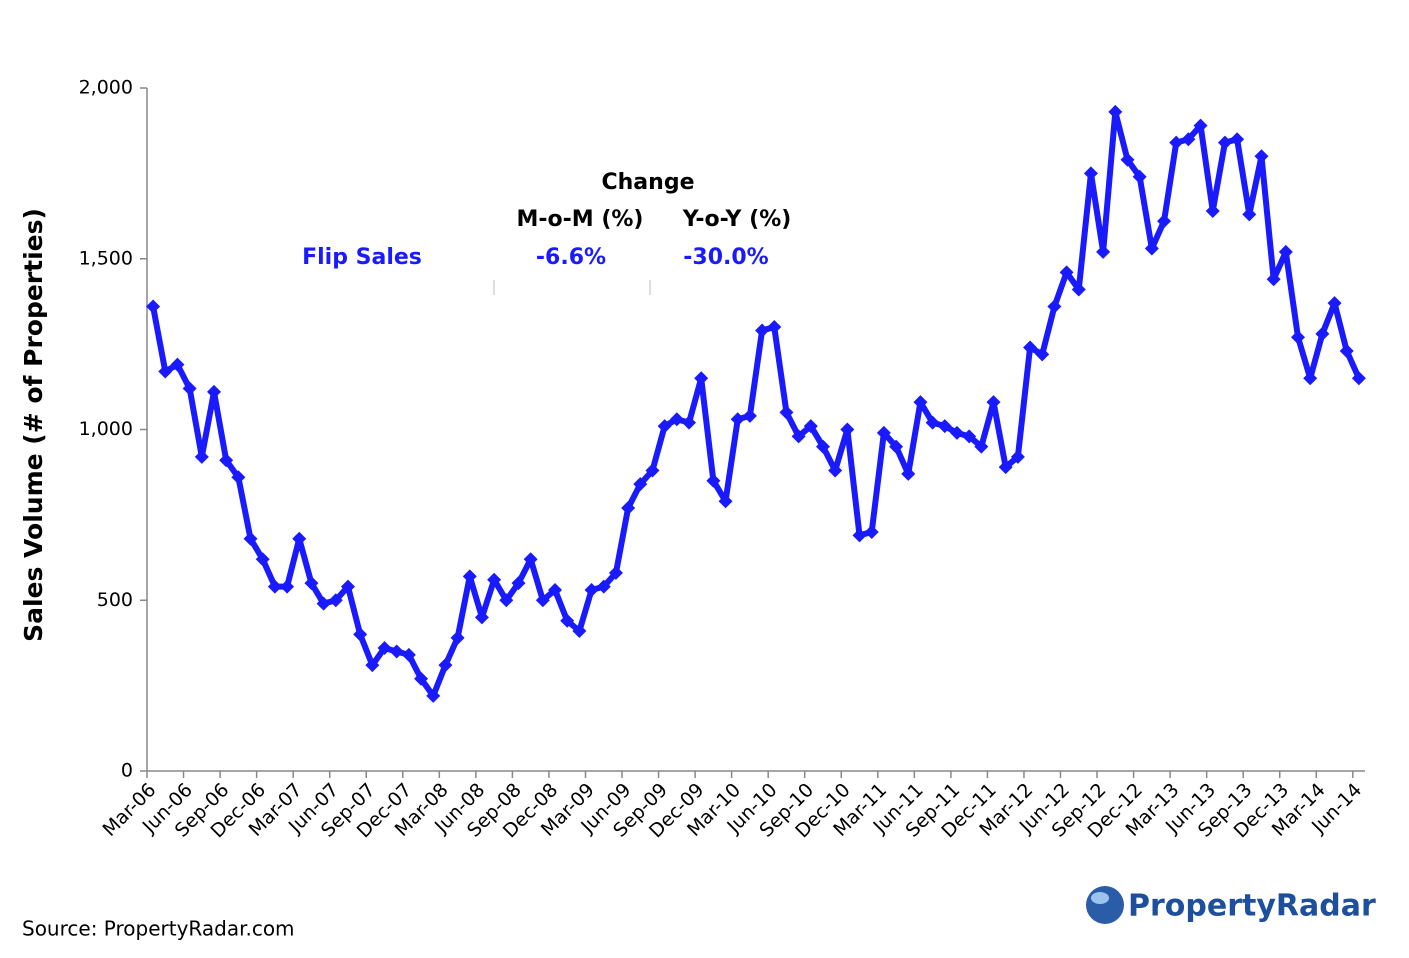  What do you see at coordinates (580, 219) in the screenshot?
I see `table-column: M-o-M (%)` at bounding box center [580, 219].